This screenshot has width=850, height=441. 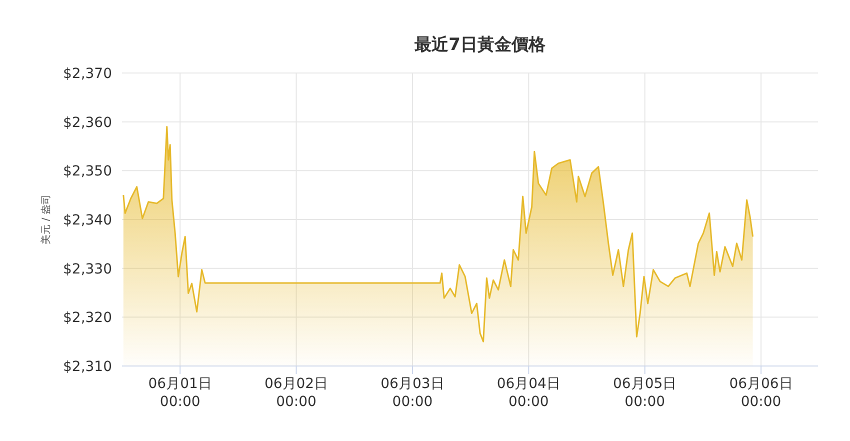 I want to click on y-tick-label: $2,340, so click(x=87, y=220).